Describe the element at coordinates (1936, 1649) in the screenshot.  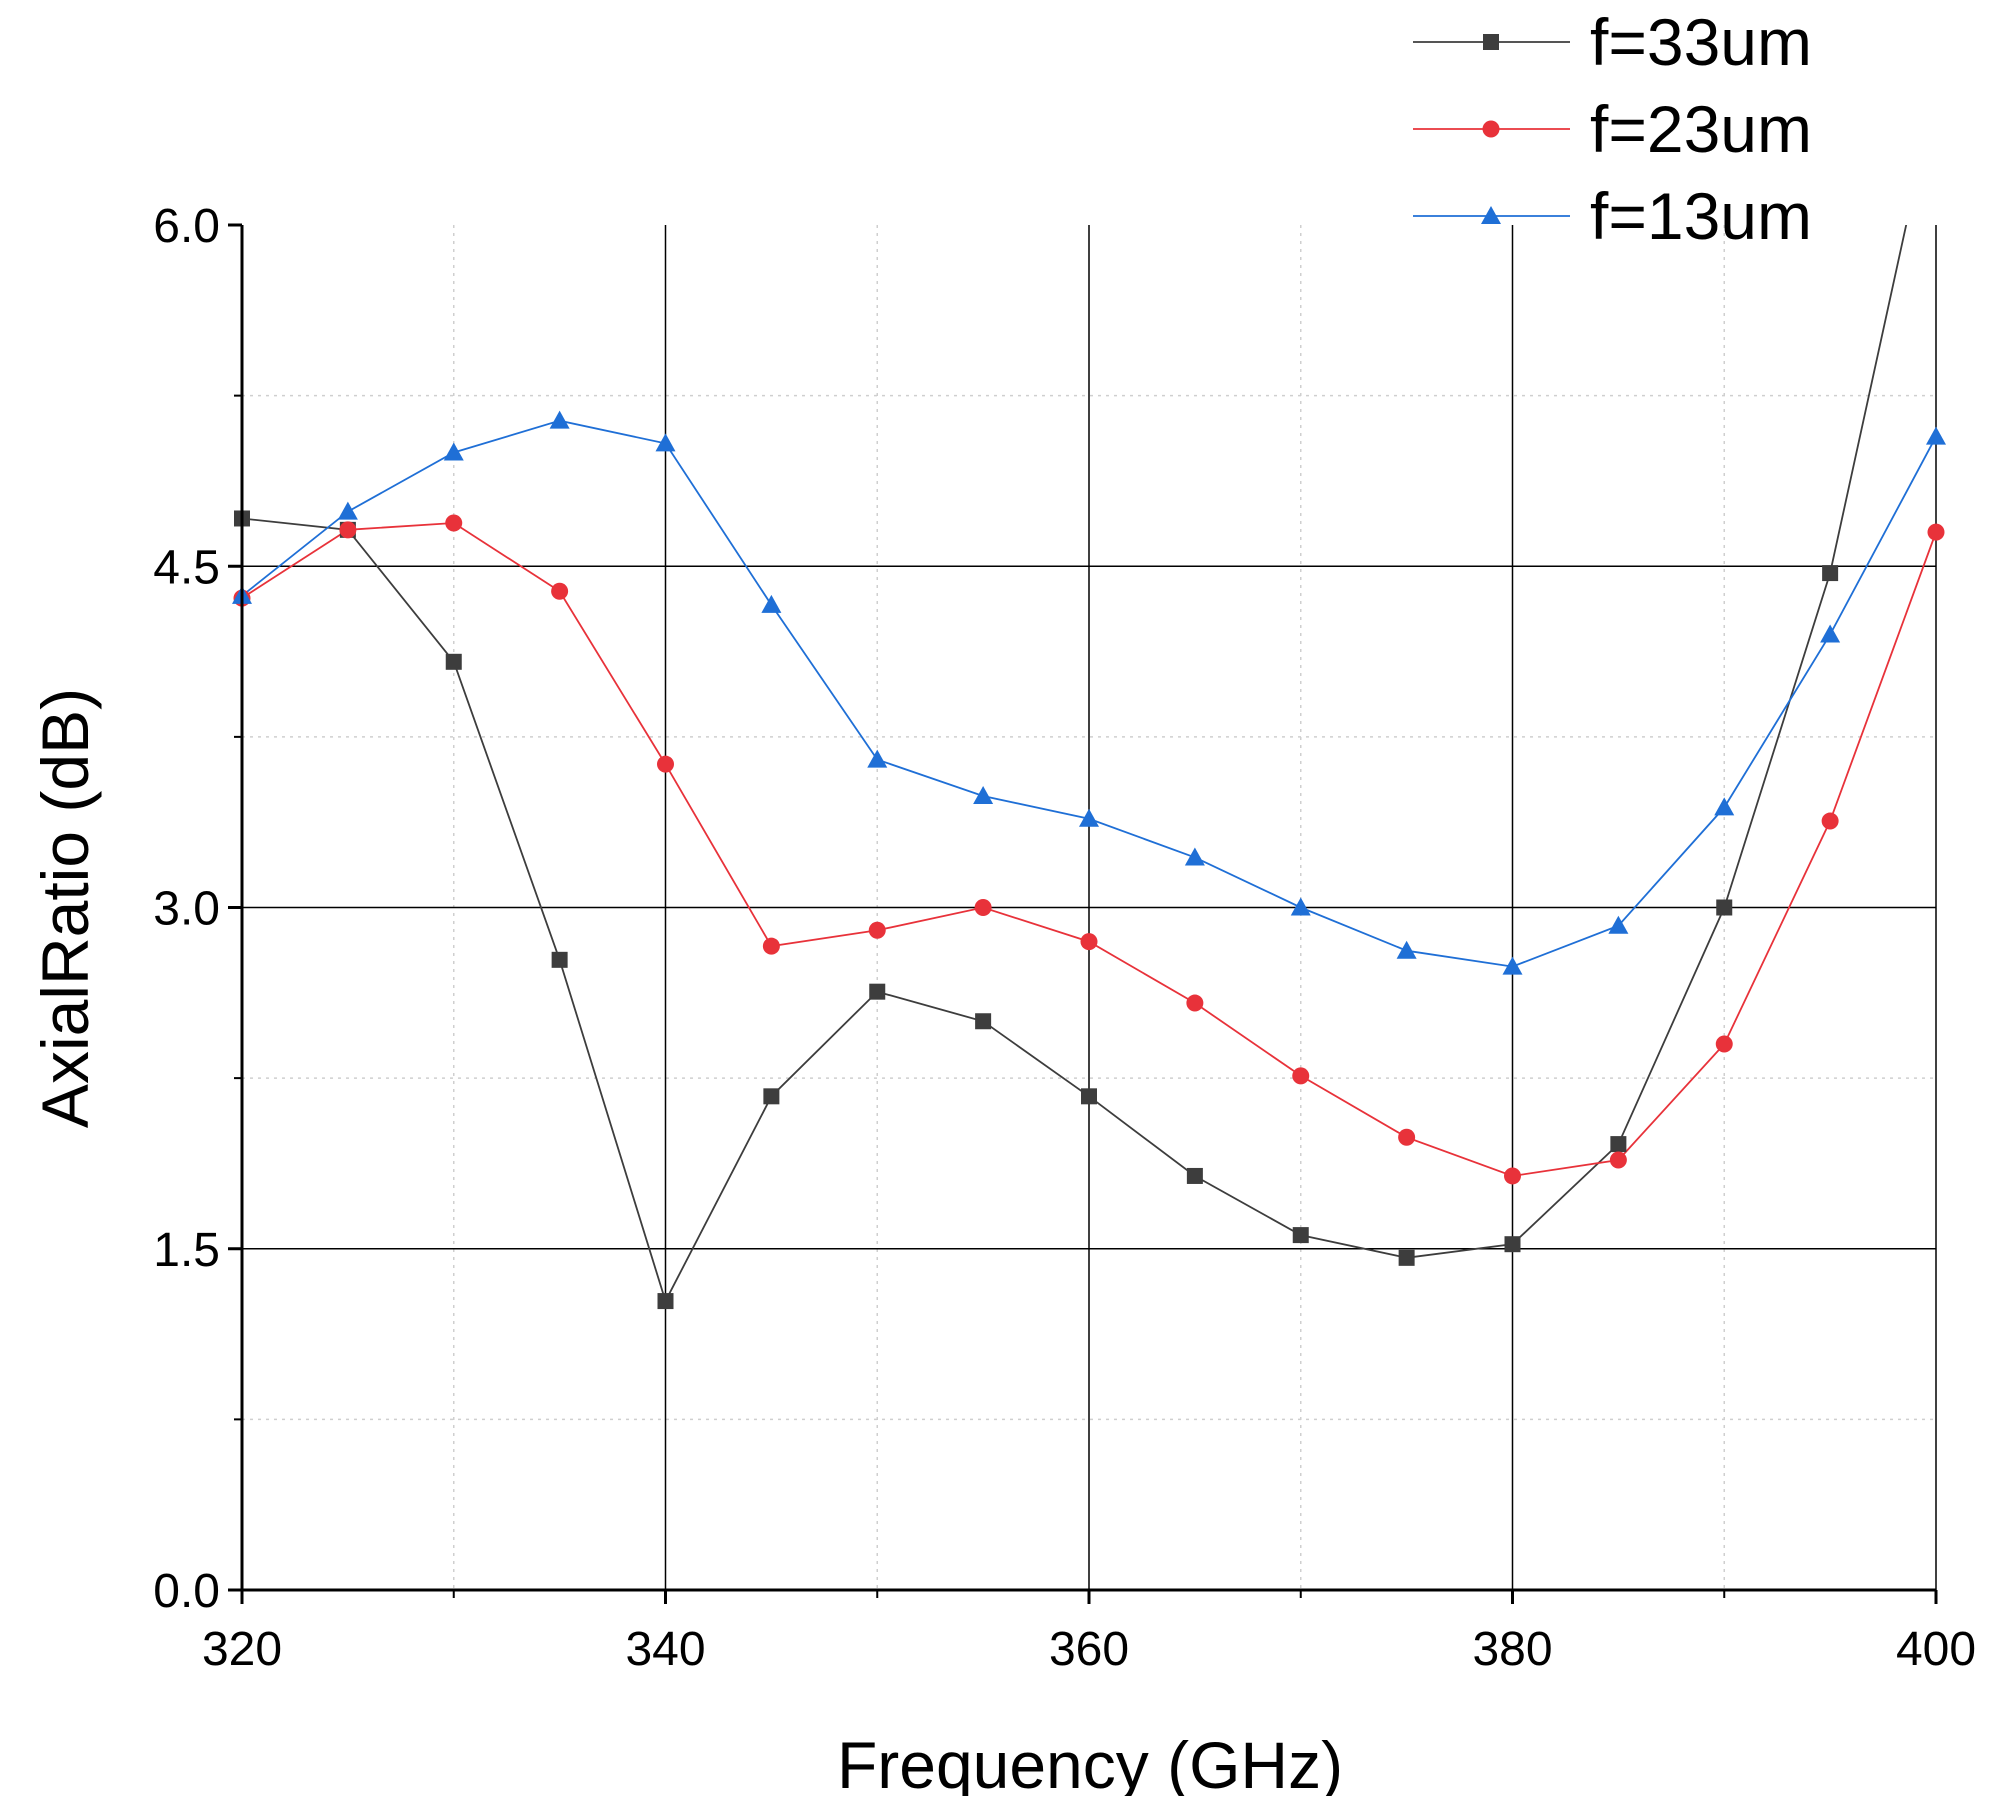
I see `x-tick-label: 400` at that location.